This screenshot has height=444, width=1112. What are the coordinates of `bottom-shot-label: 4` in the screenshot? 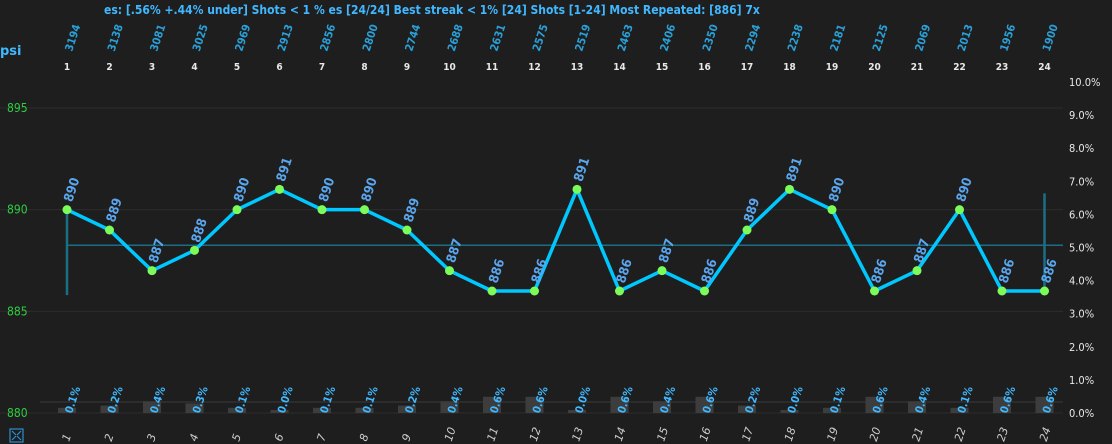 It's located at (194, 437).